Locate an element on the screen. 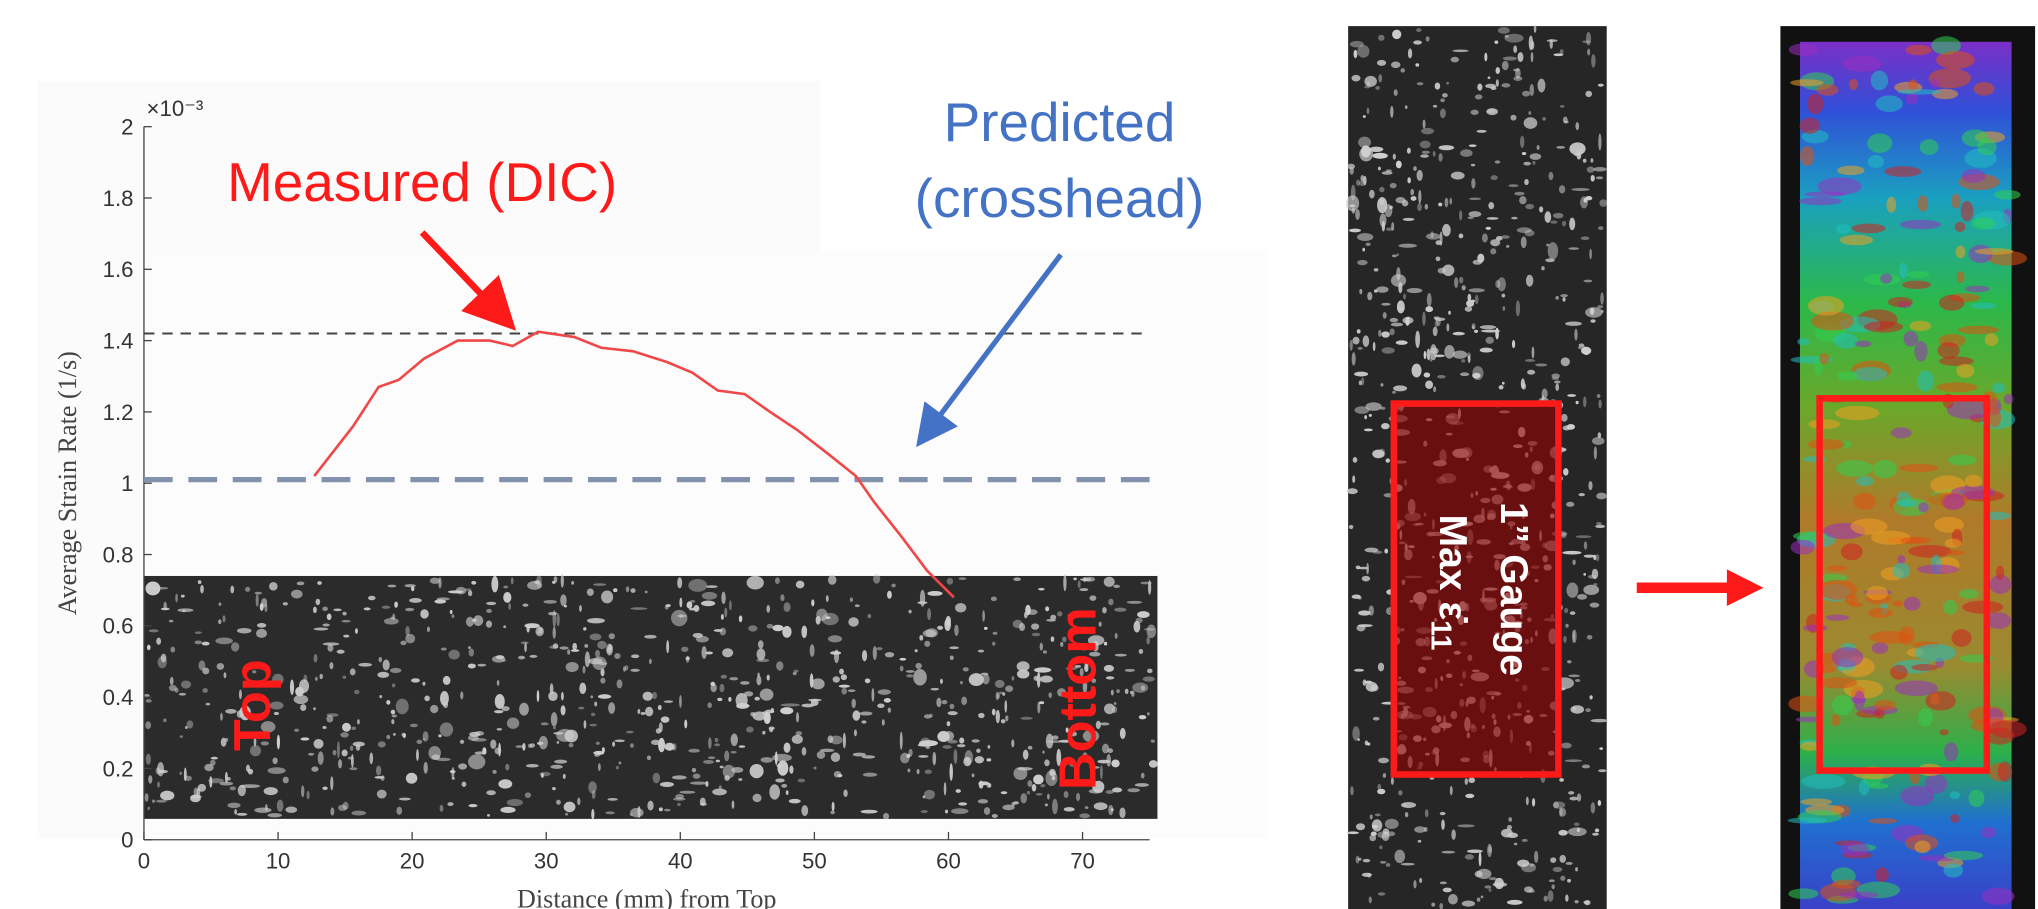  y-tick-label: 0.8 is located at coordinates (118, 554).